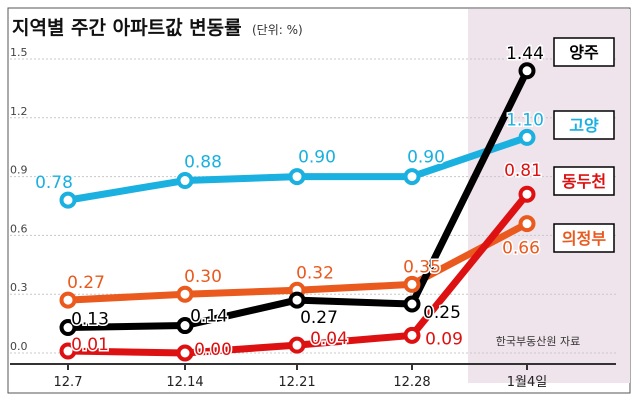 This screenshot has height=407, width=637. What do you see at coordinates (19, 346) in the screenshot?
I see `y-tick-label: 0.0` at bounding box center [19, 346].